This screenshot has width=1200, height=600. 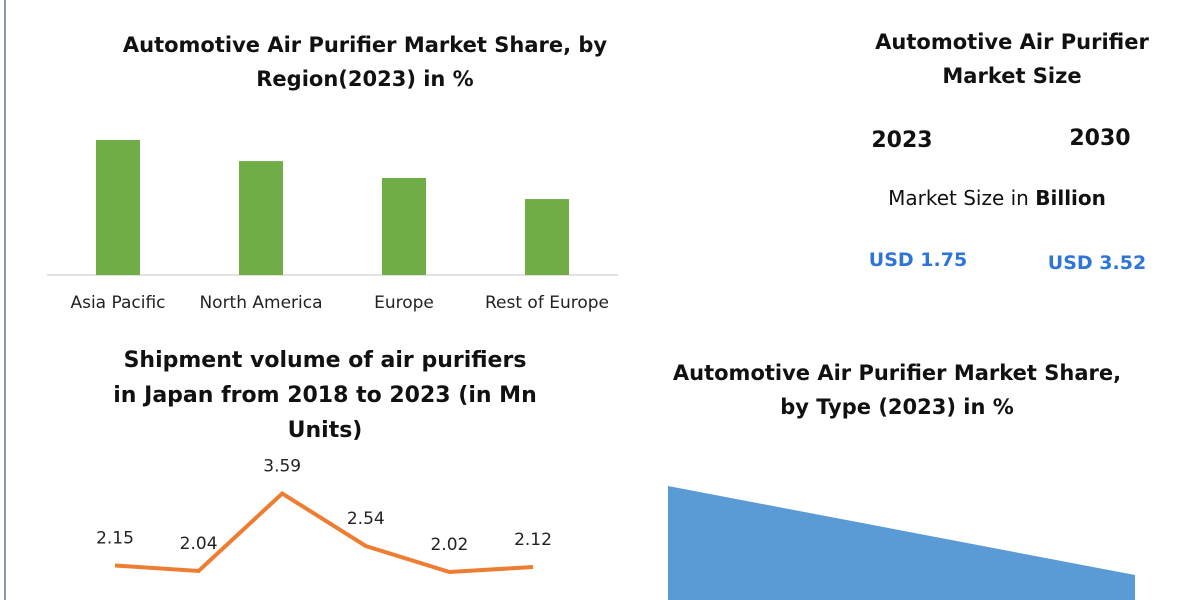 I want to click on data-label: 2.04, so click(x=199, y=544).